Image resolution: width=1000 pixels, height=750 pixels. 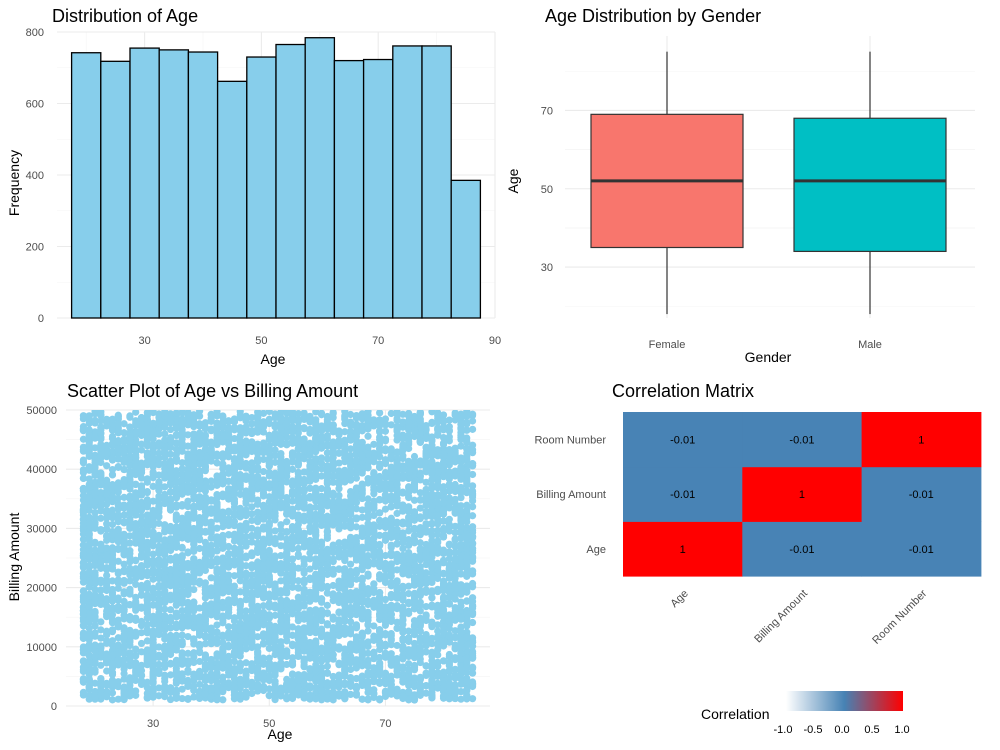 What do you see at coordinates (513, 180) in the screenshot?
I see `boxplot-y-title: Age` at bounding box center [513, 180].